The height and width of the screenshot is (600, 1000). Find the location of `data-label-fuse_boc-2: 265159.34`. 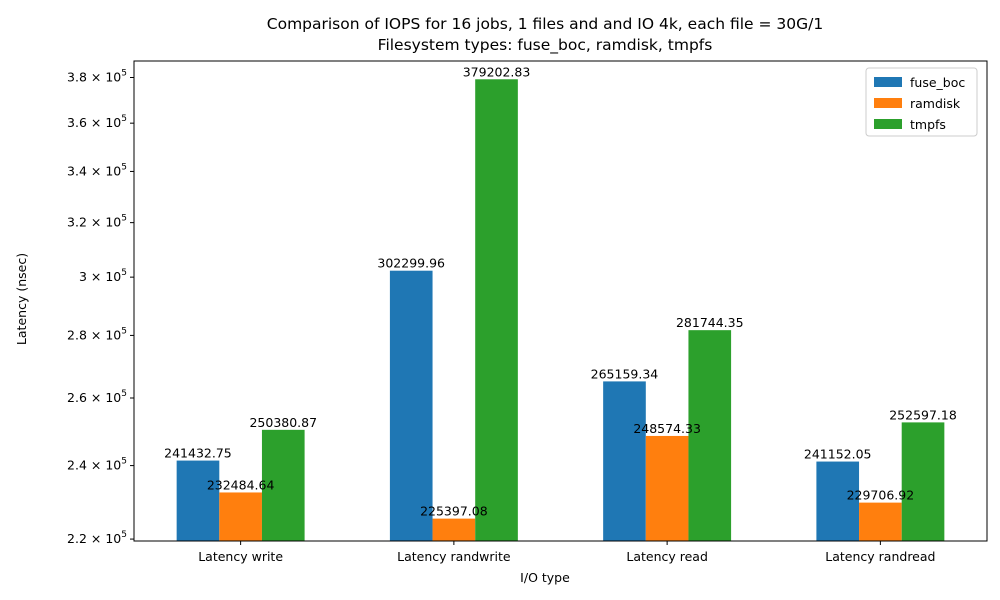

data-label-fuse_boc-2: 265159.34 is located at coordinates (625, 373).